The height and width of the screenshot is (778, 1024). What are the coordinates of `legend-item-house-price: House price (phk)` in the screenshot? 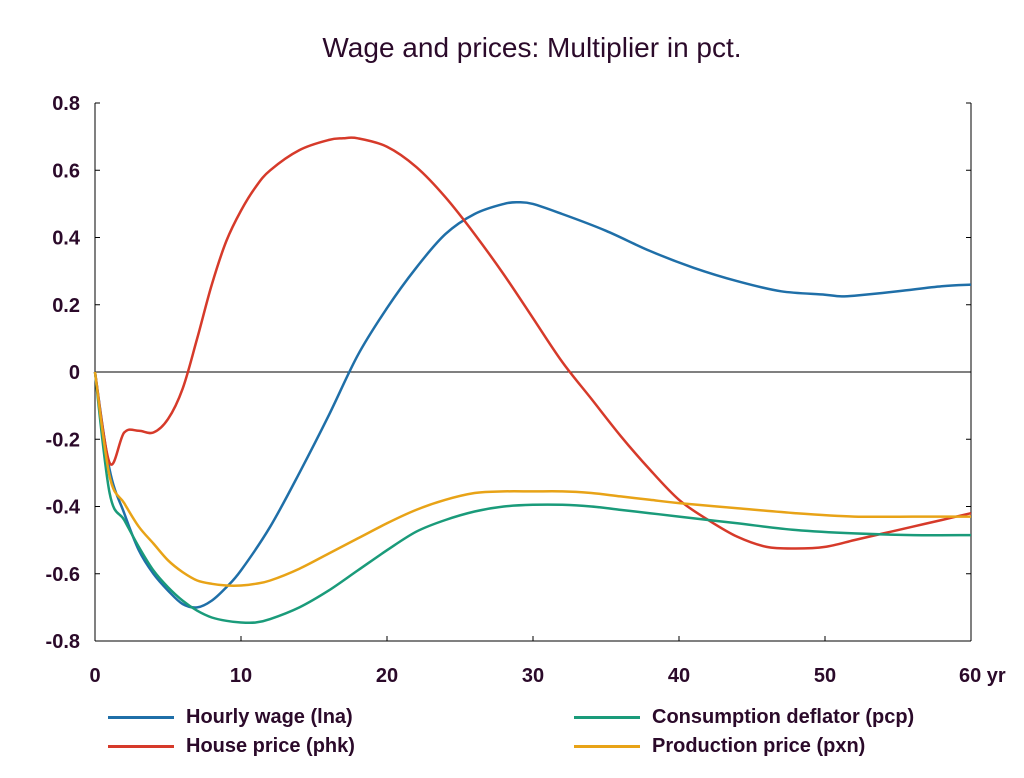 It's located at (231, 746).